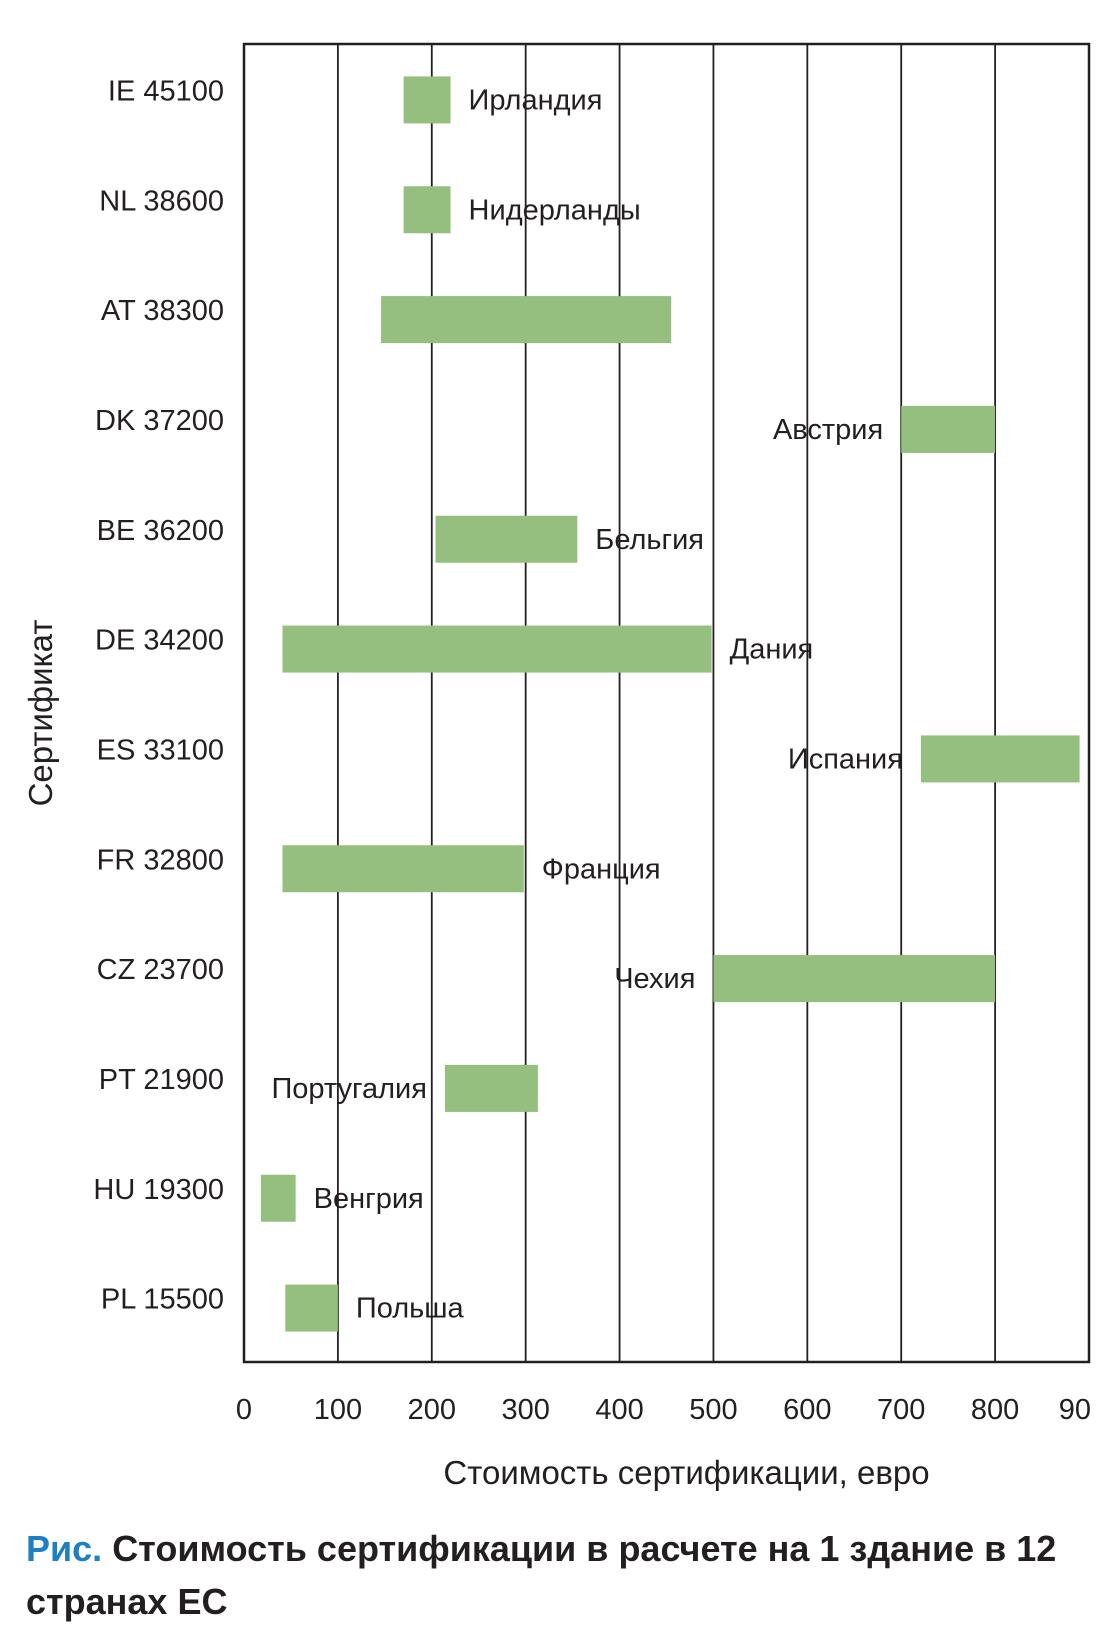 Image resolution: width=1118 pixels, height=1652 pixels. Describe the element at coordinates (161, 201) in the screenshot. I see `category-label: NL 38600` at that location.